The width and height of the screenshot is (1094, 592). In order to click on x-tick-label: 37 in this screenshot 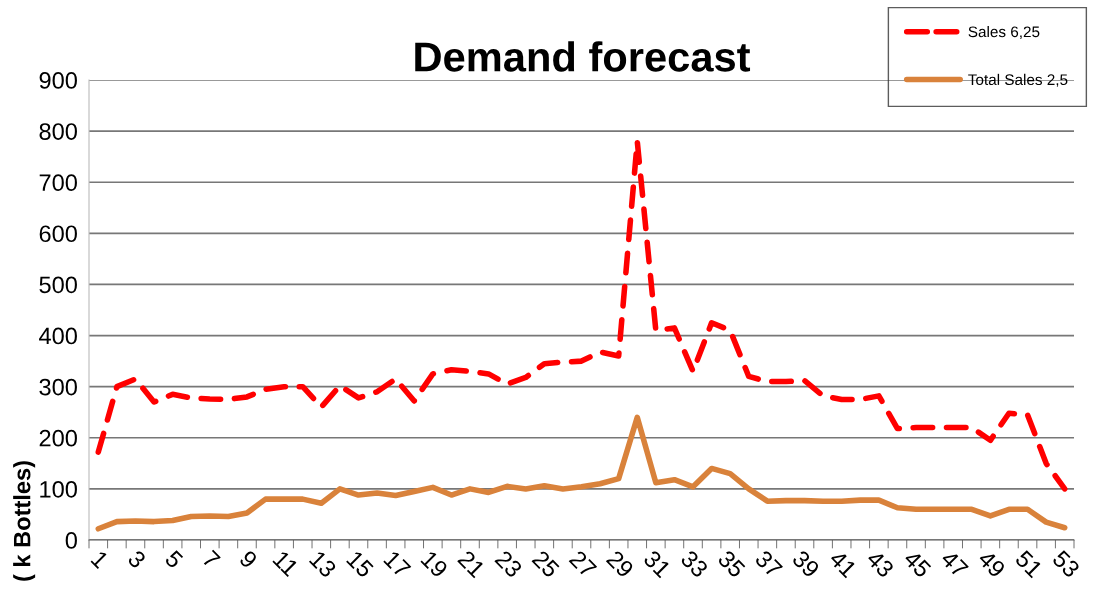, I will do `click(769, 564)`.